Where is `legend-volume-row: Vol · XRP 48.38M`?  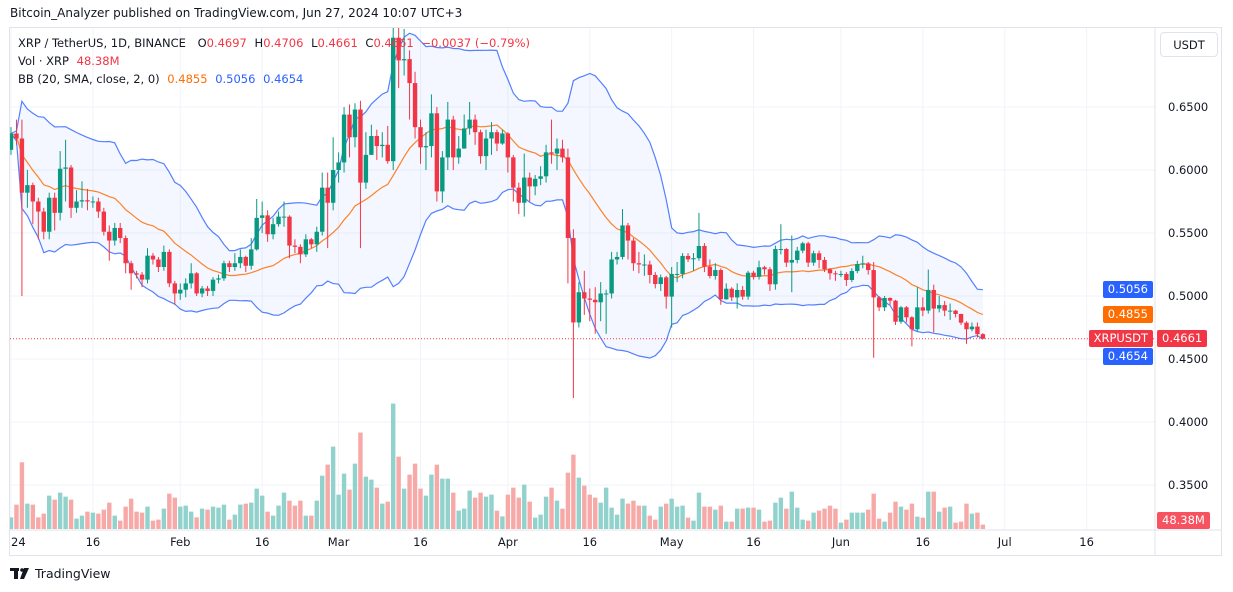 legend-volume-row: Vol · XRP 48.38M is located at coordinates (71, 61).